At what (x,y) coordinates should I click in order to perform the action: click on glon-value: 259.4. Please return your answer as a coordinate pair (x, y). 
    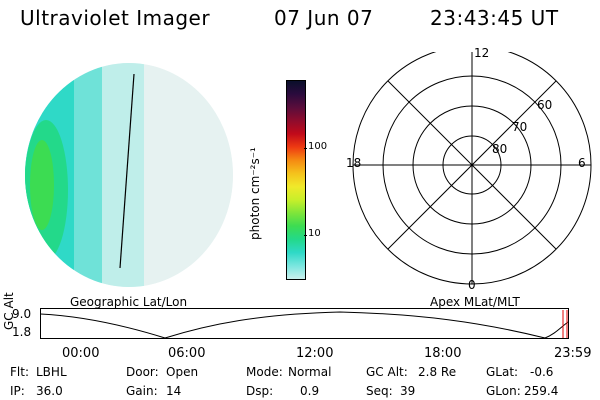
    Looking at the image, I should click on (541, 391).